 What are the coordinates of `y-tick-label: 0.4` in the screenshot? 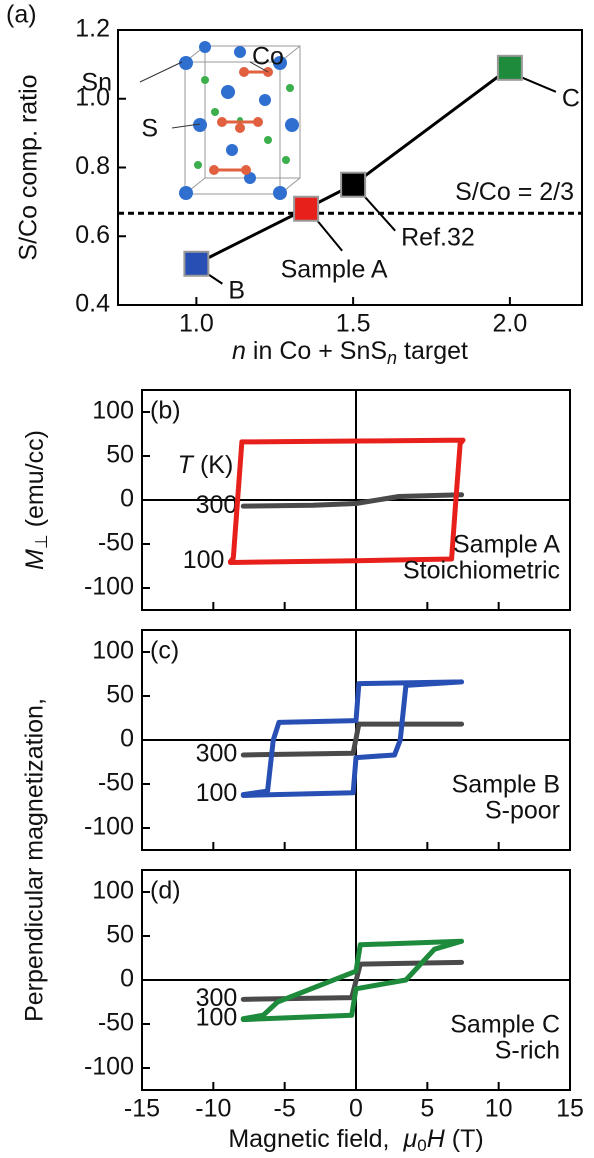 It's located at (92, 304).